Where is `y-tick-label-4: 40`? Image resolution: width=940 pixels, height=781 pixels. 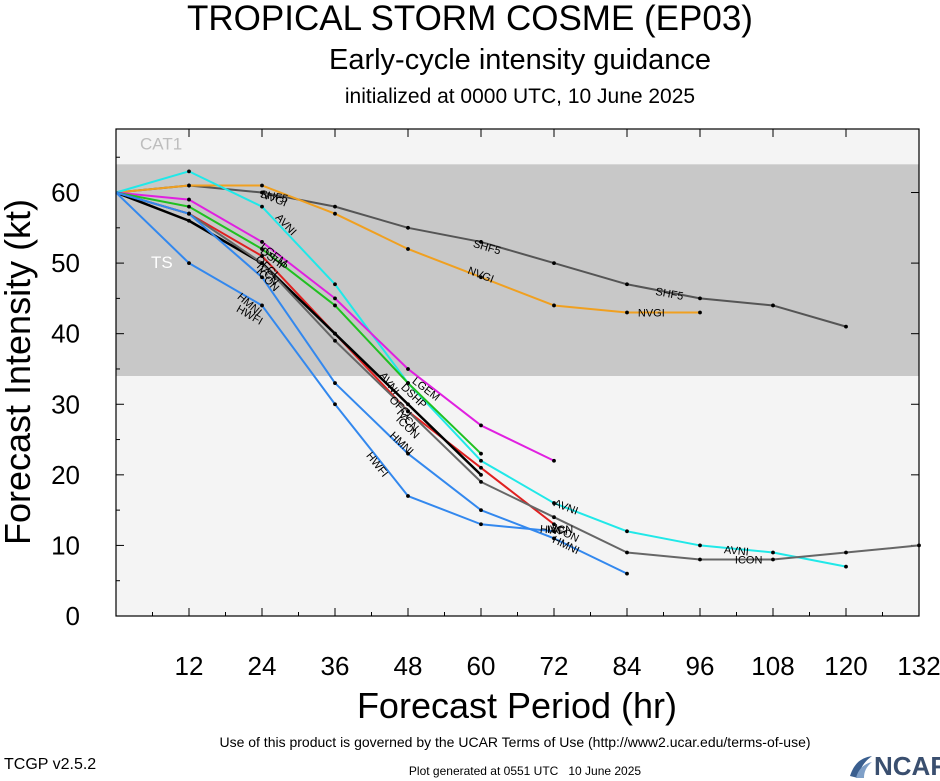
y-tick-label-4: 40 is located at coordinates (65, 334).